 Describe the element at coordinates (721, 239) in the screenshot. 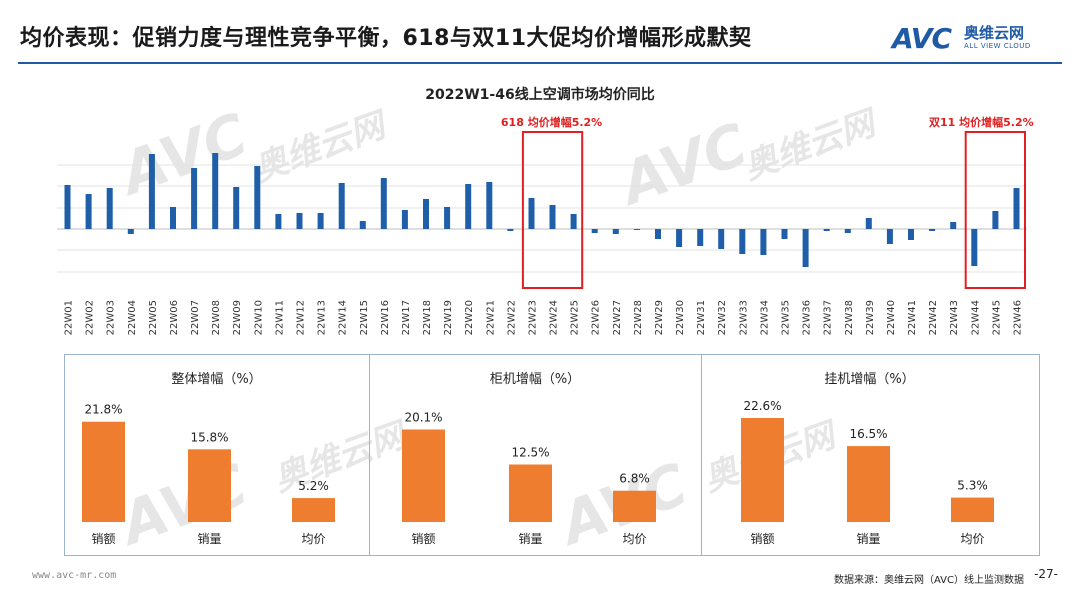

I see `bar-22W32` at that location.